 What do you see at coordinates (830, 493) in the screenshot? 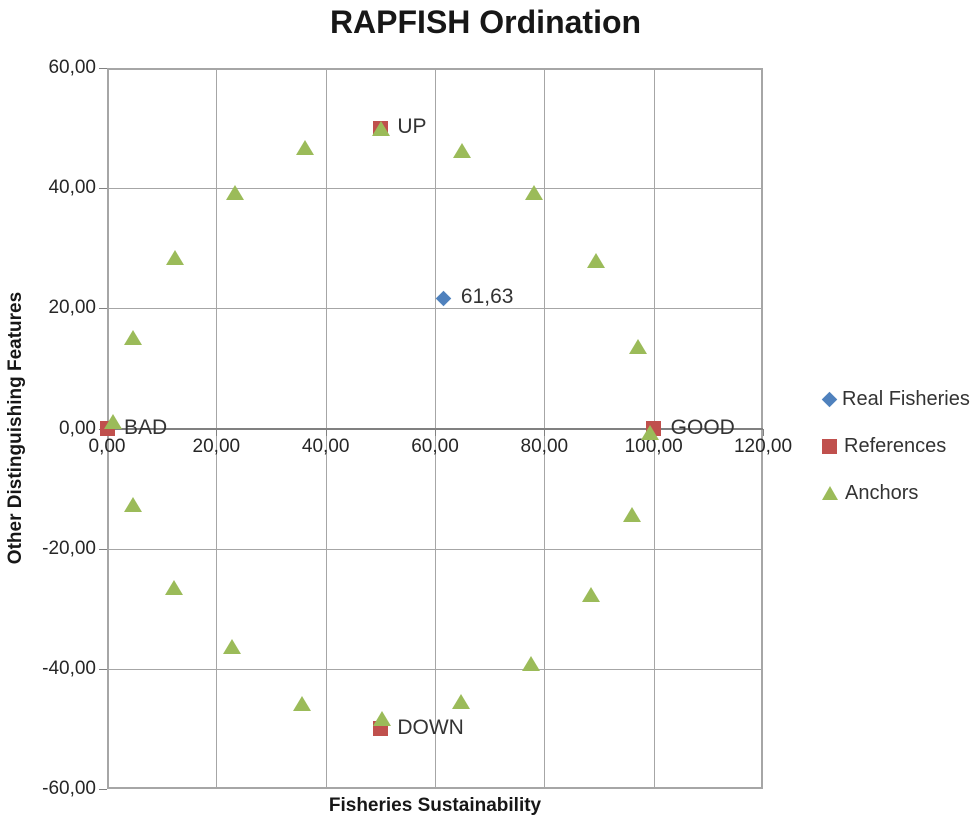
I see `triangle-icon` at bounding box center [830, 493].